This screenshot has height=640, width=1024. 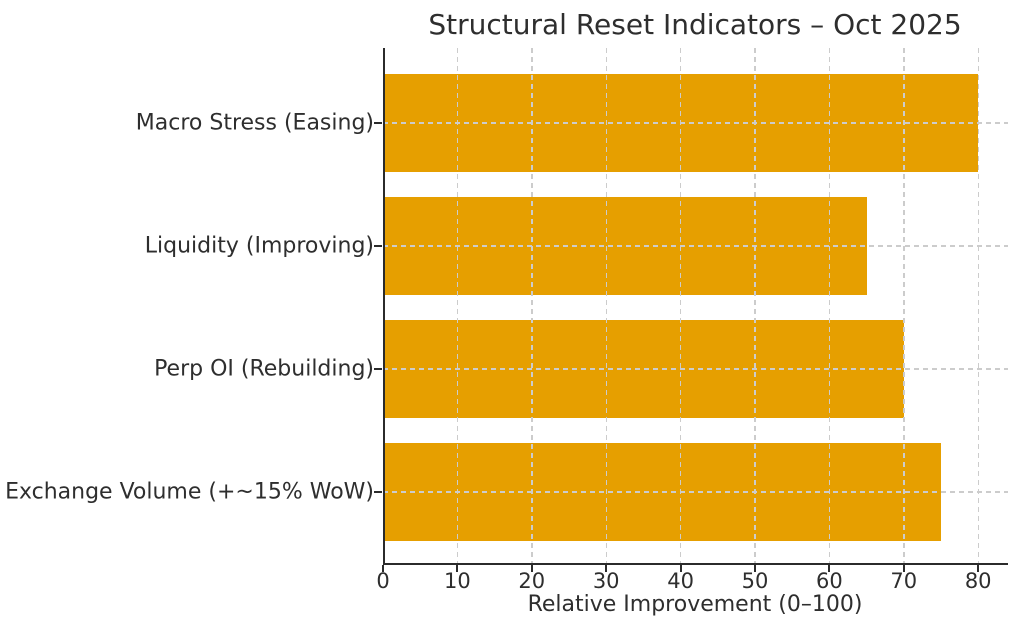 I want to click on x-tick-label: 70, so click(x=904, y=581).